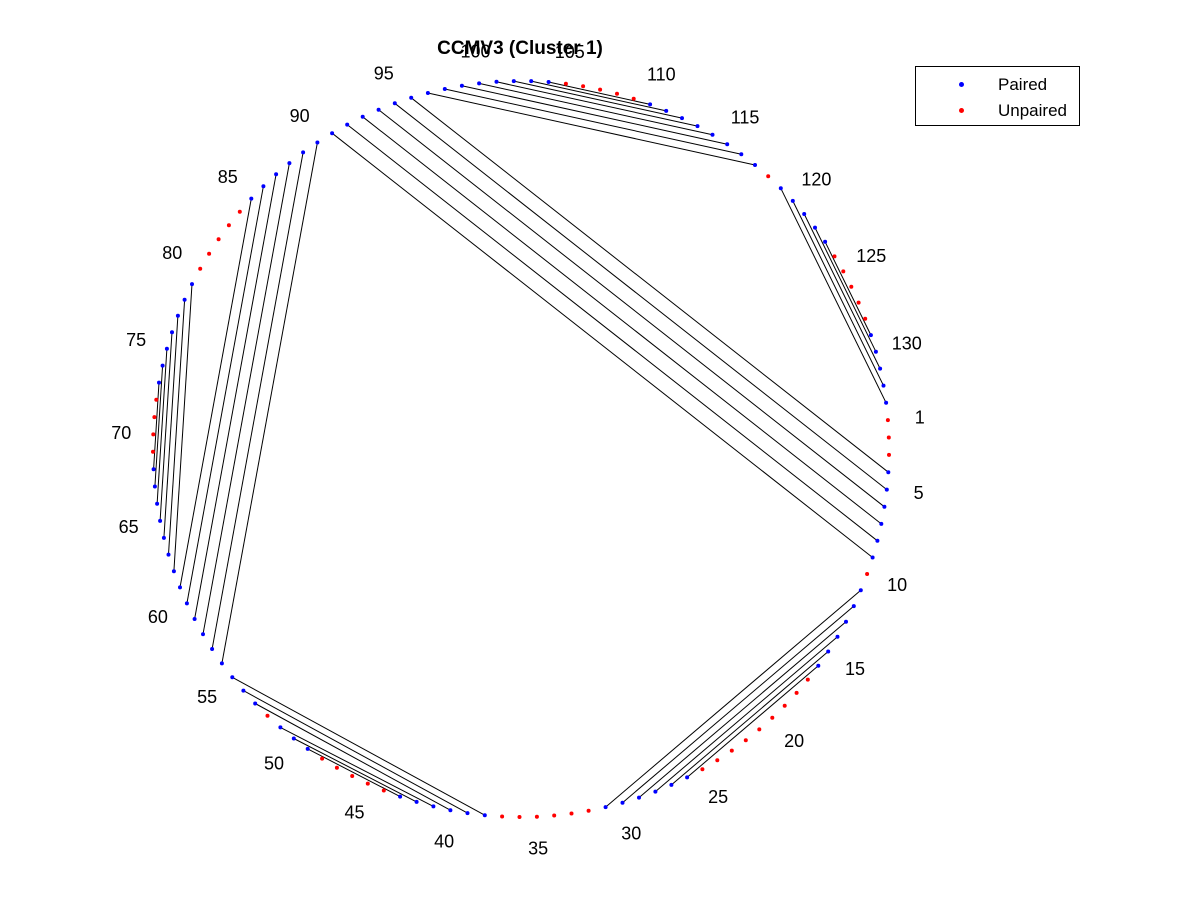 This screenshot has width=1200, height=900. Describe the element at coordinates (871, 256) in the screenshot. I see `position-label-125: 125` at that location.